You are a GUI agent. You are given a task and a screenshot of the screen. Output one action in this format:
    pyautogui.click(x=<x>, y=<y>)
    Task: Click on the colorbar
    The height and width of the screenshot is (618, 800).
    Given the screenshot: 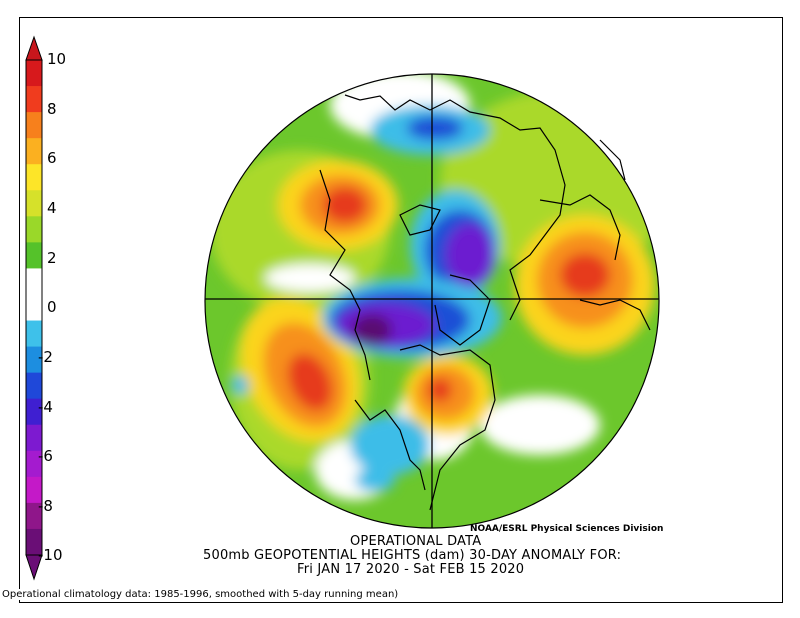 What is the action you would take?
    pyautogui.click(x=34, y=308)
    